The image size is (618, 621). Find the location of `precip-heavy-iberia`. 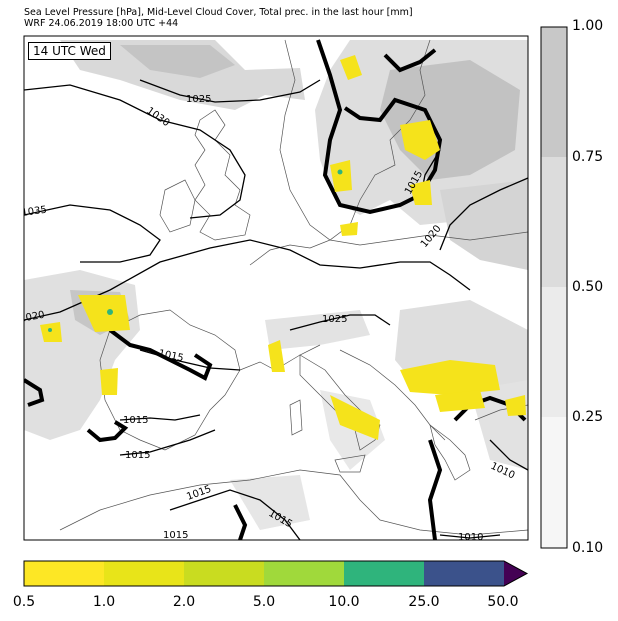

precip-heavy-iberia is located at coordinates (110, 312).